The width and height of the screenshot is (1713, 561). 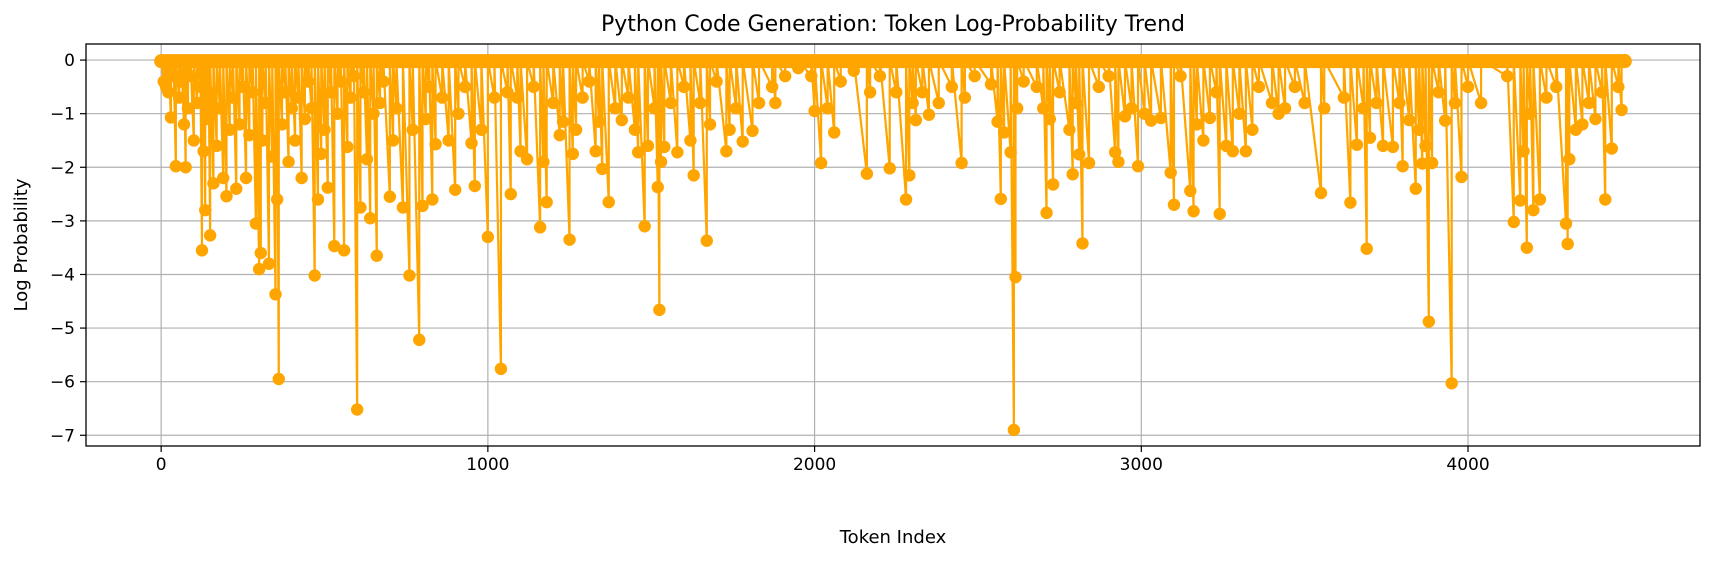 What do you see at coordinates (62, 436) in the screenshot?
I see `y-tick-label: −7` at bounding box center [62, 436].